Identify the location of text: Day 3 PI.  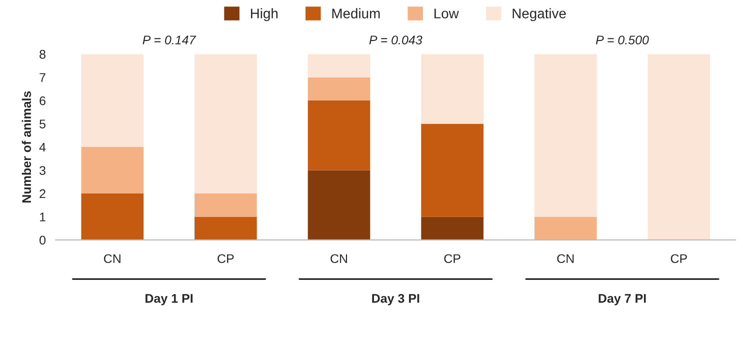
(396, 300).